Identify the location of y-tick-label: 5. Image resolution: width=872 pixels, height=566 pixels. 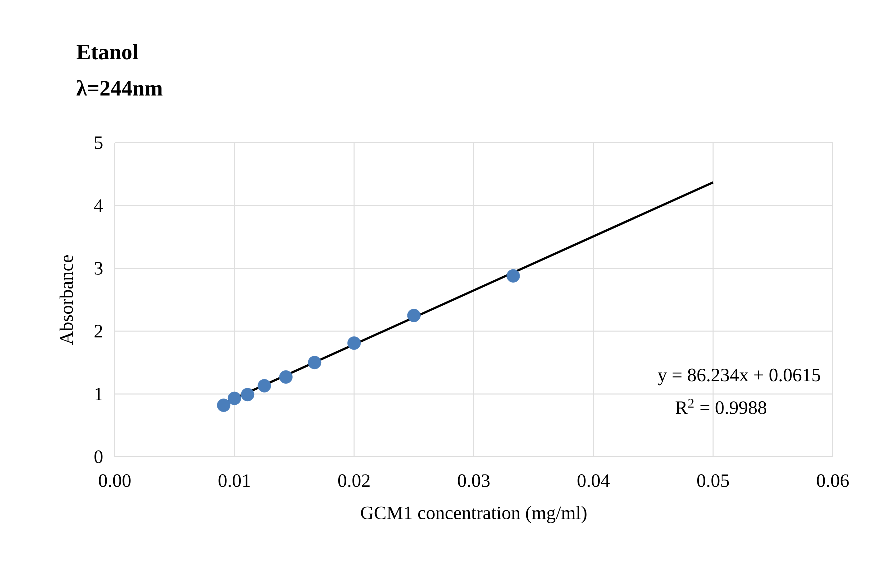
(99, 143).